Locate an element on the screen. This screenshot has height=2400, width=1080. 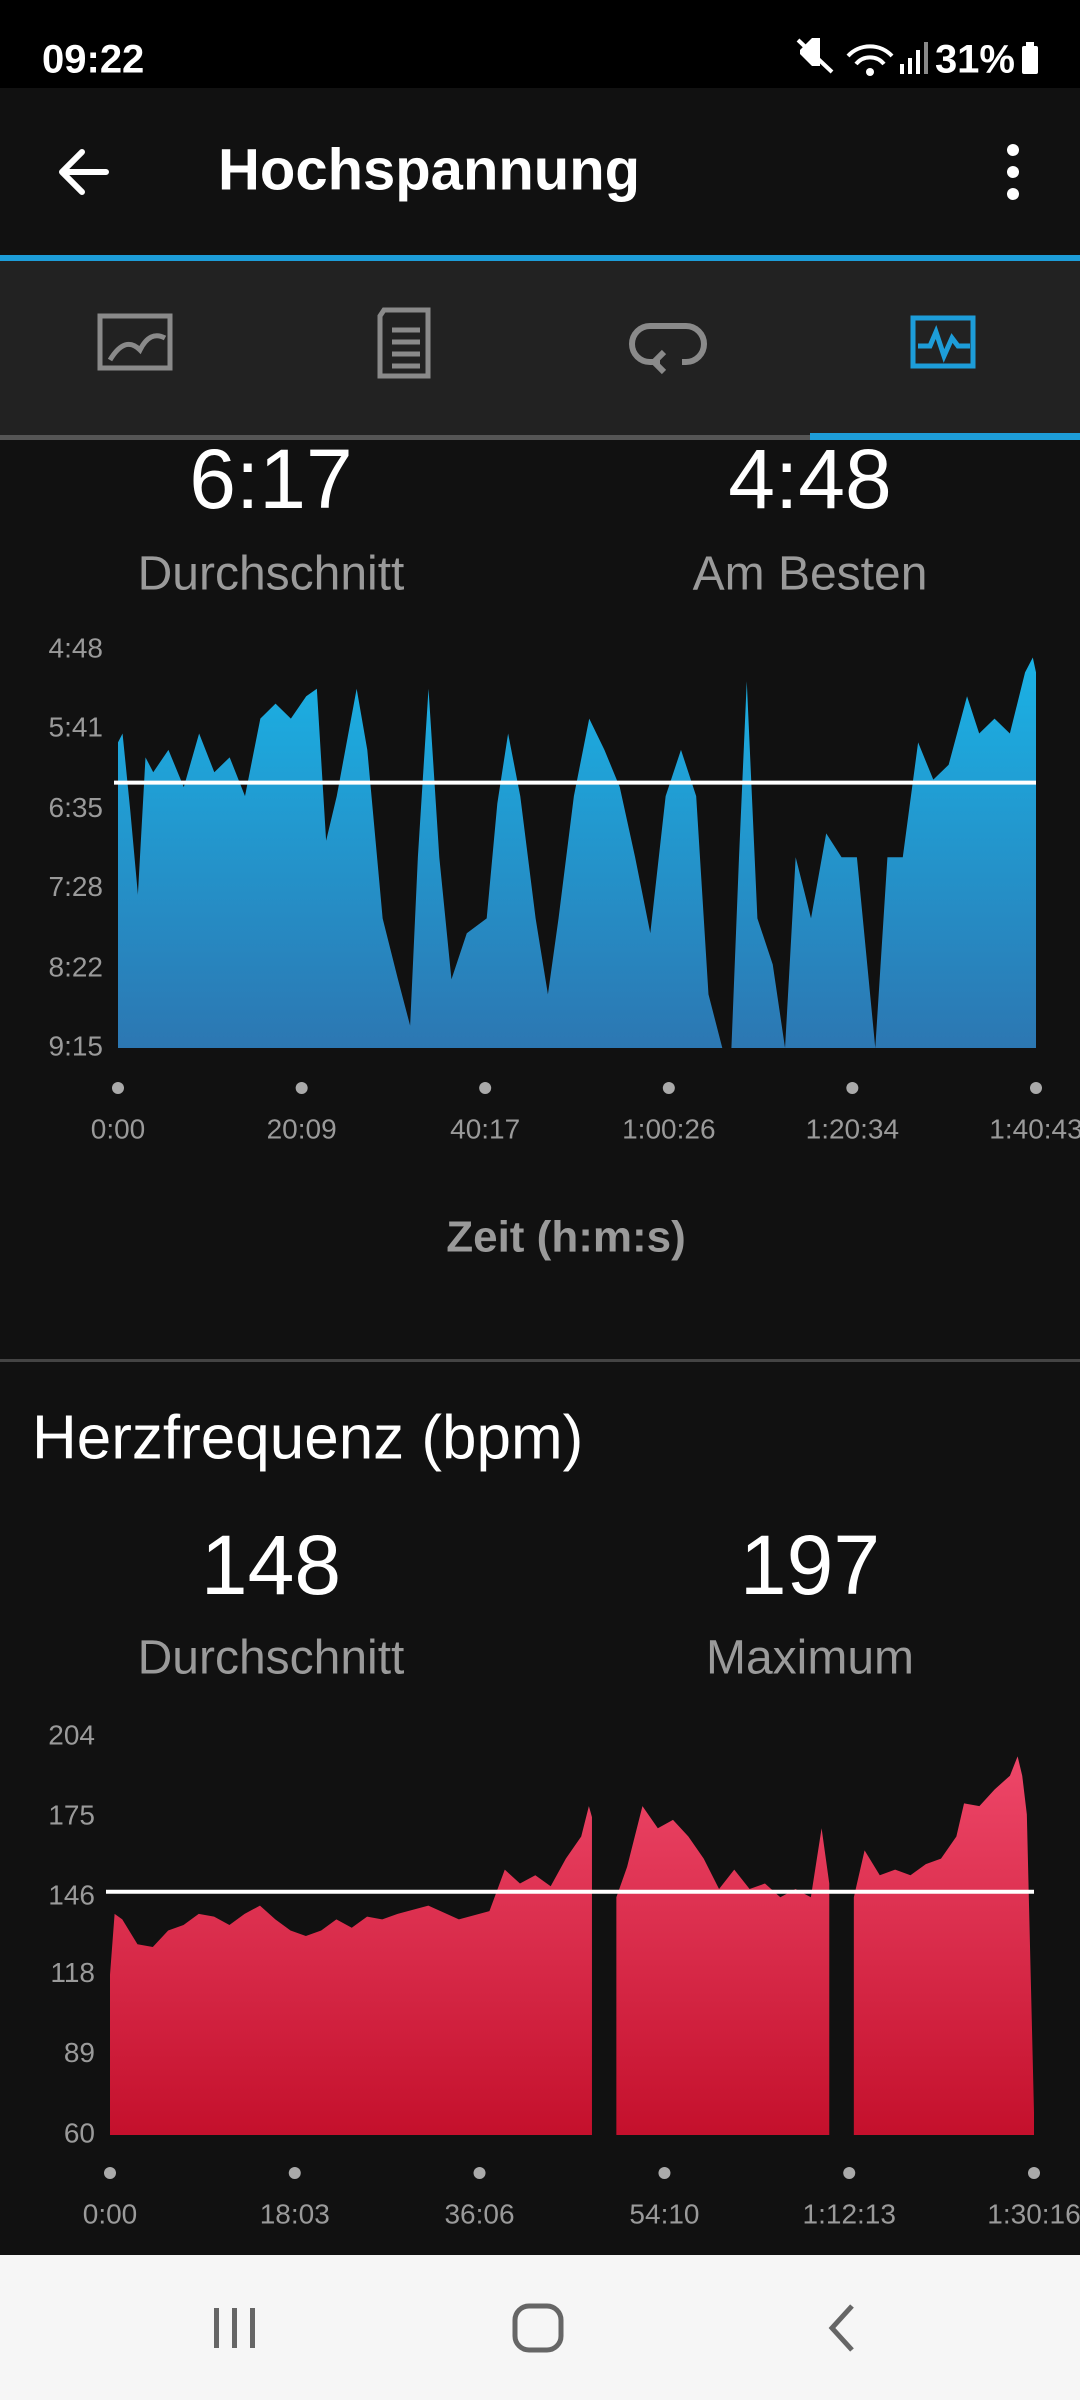
x-tick-label: 1:00:26 is located at coordinates (668, 1128).